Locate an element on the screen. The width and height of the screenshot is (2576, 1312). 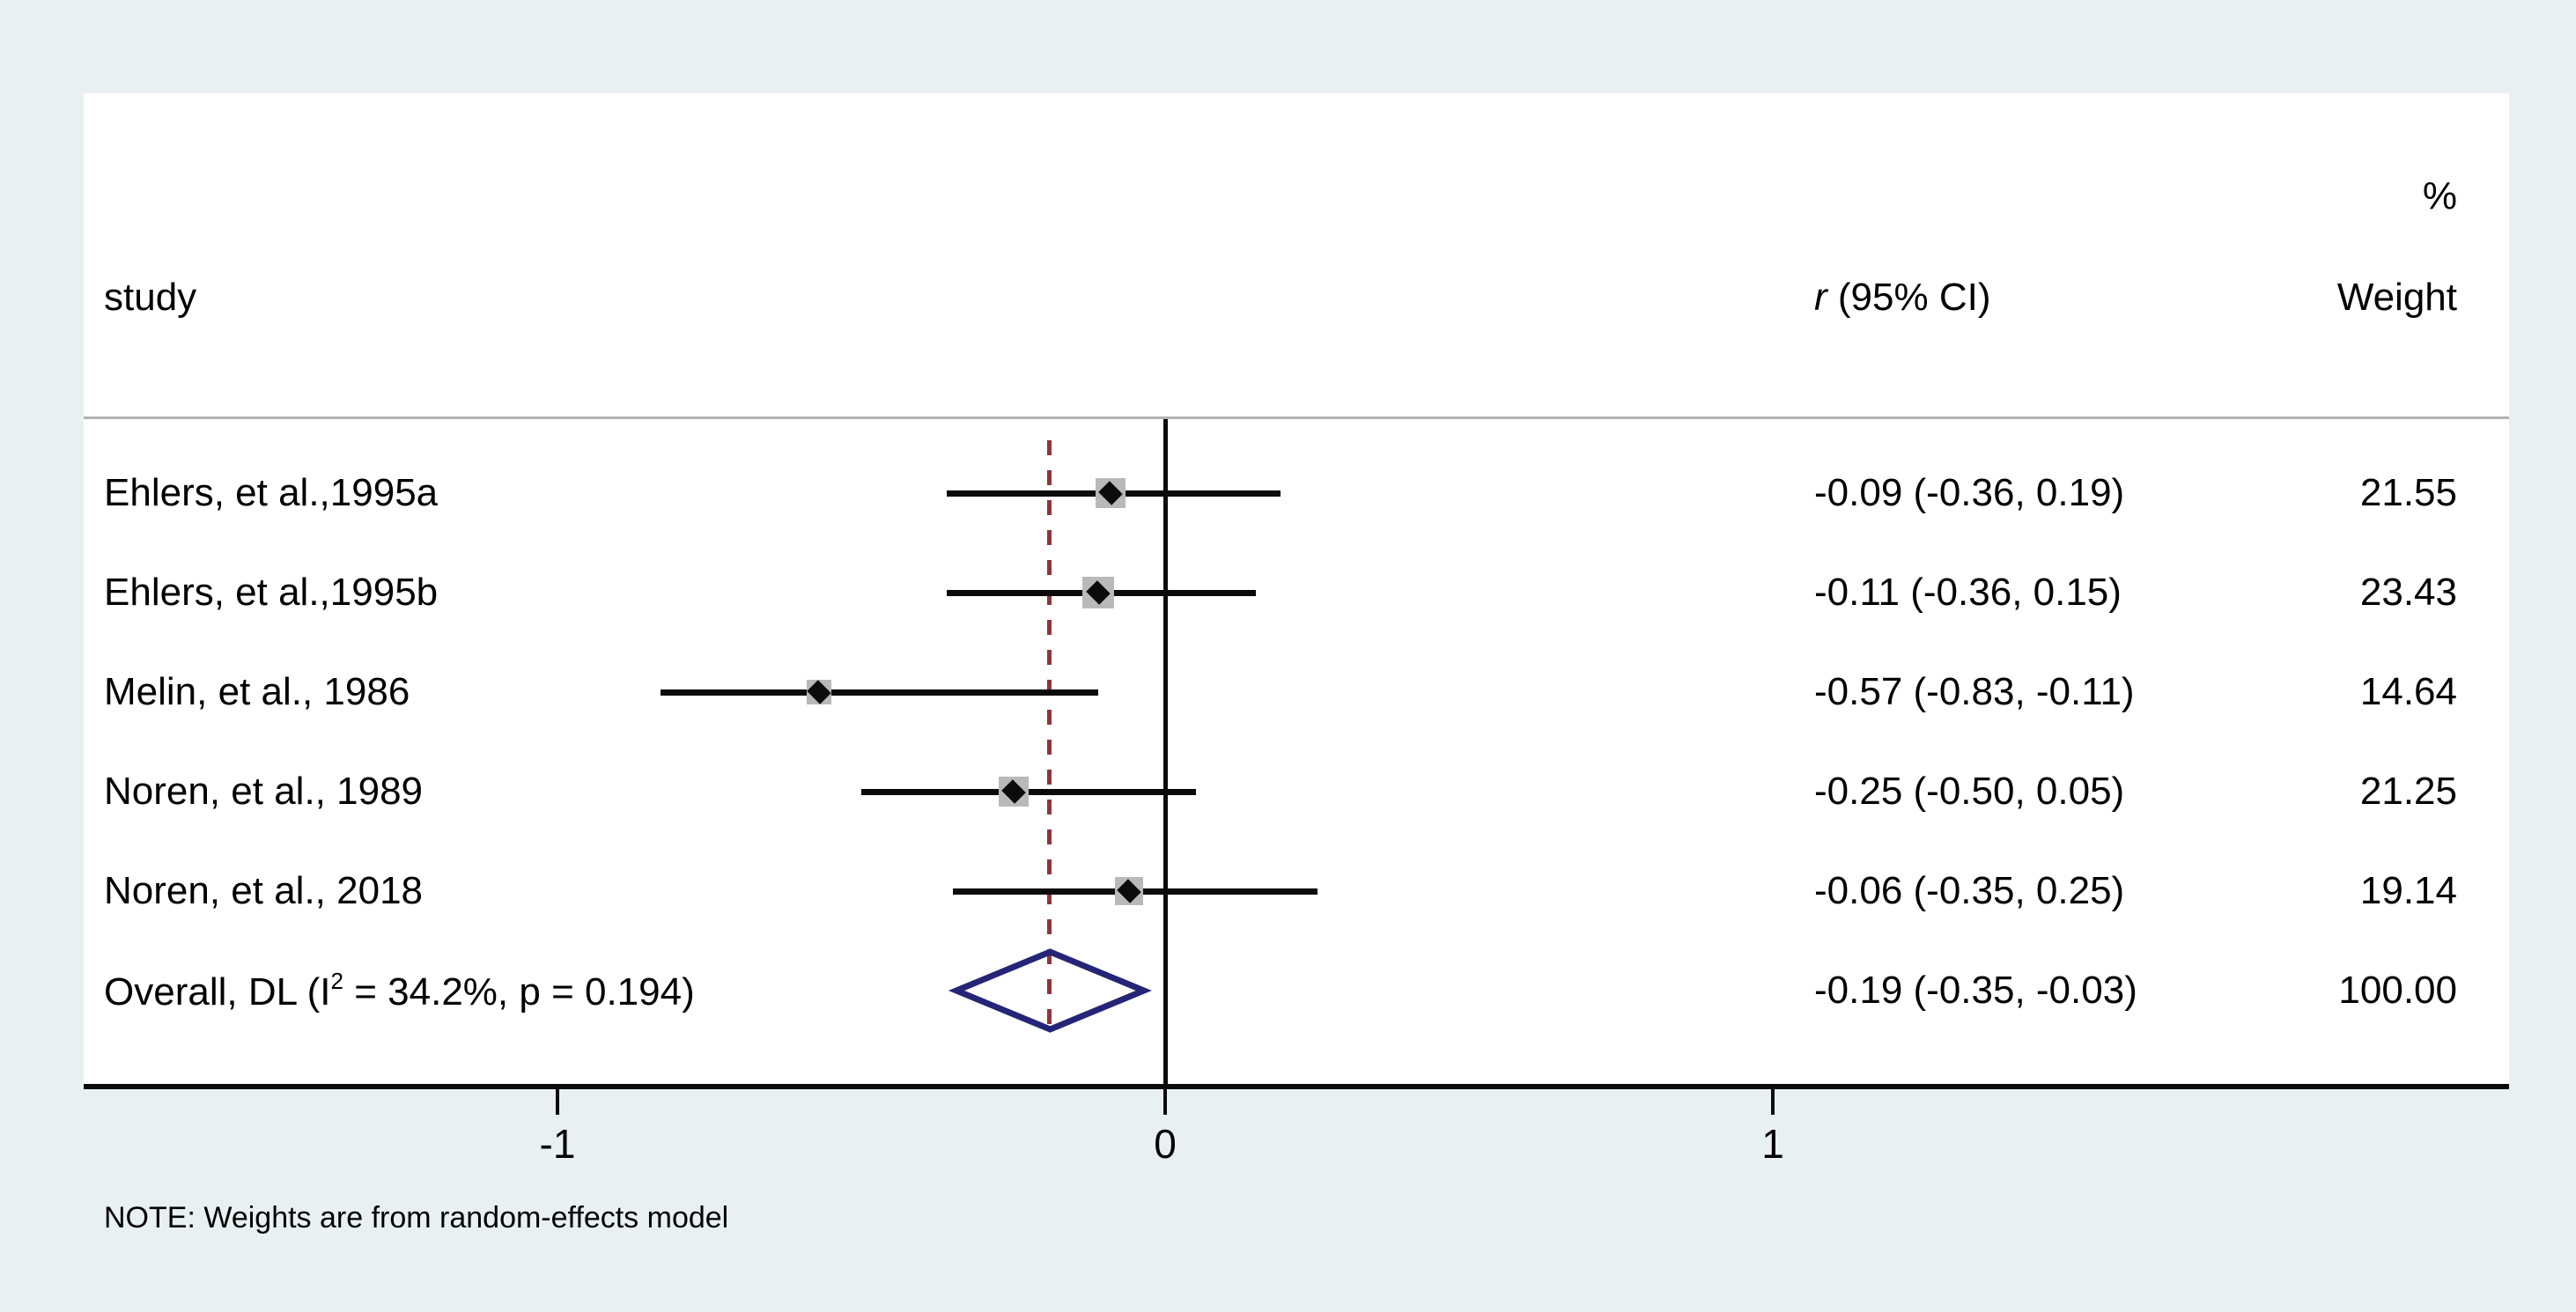
study-label: Noren, et al., 2018 is located at coordinates (264, 891).